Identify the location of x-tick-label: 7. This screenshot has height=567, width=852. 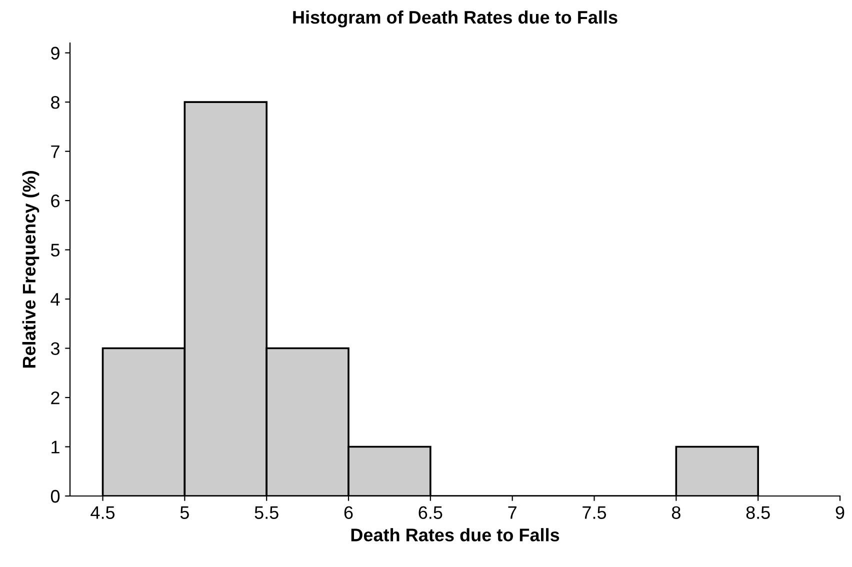
(512, 512).